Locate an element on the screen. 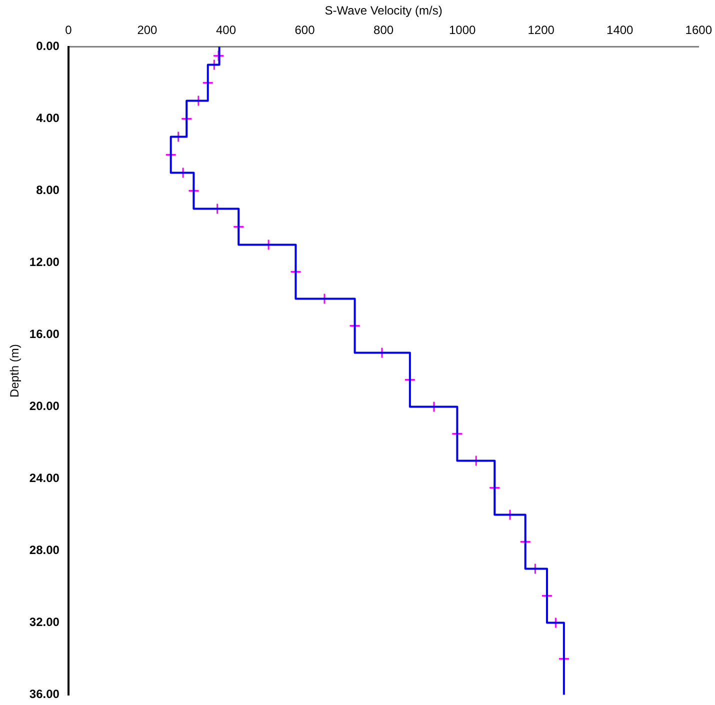 The image size is (715, 705). y-tick-label: 12.00 is located at coordinates (44, 262).